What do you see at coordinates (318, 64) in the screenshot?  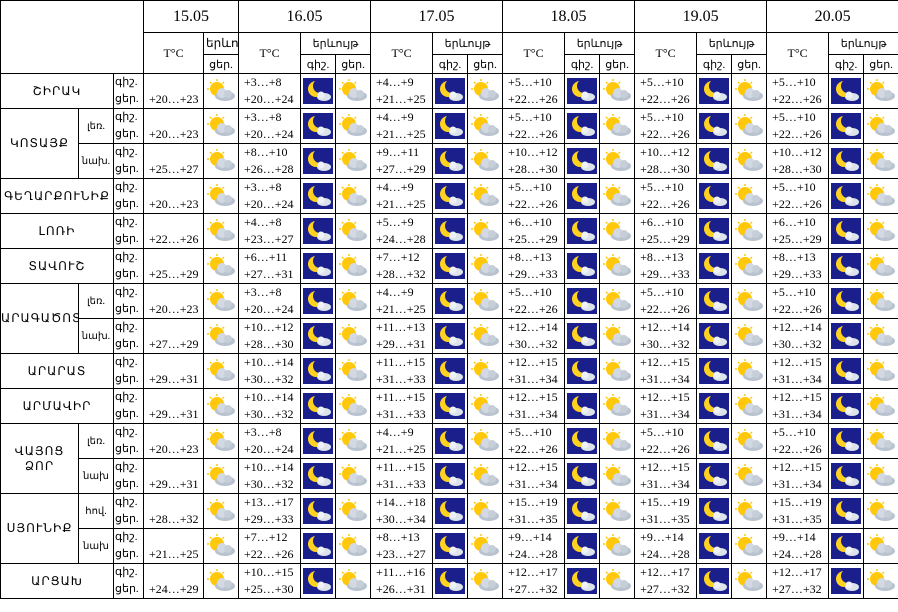 I see `night-header: գիշ.` at bounding box center [318, 64].